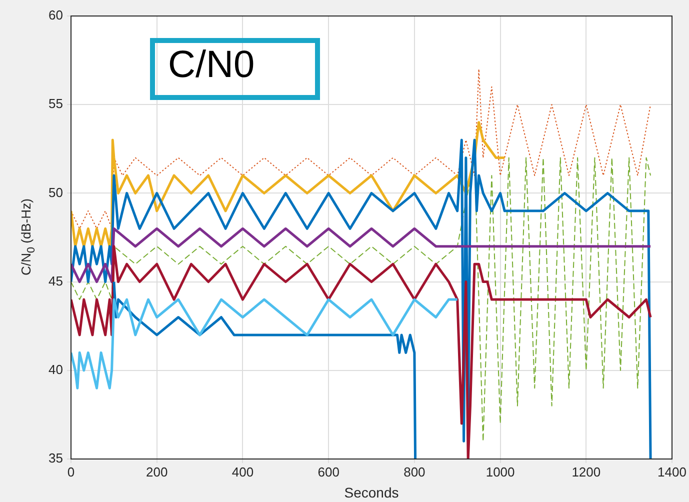  I want to click on annotation: C/N0, so click(211, 65).